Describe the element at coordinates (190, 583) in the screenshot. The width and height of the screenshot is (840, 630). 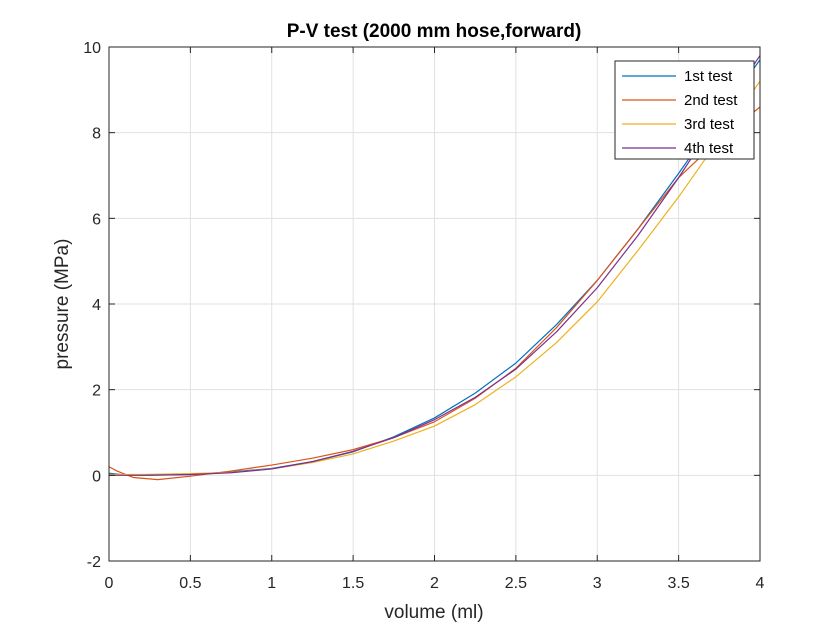
I see `x-tick-label: 0.5` at that location.